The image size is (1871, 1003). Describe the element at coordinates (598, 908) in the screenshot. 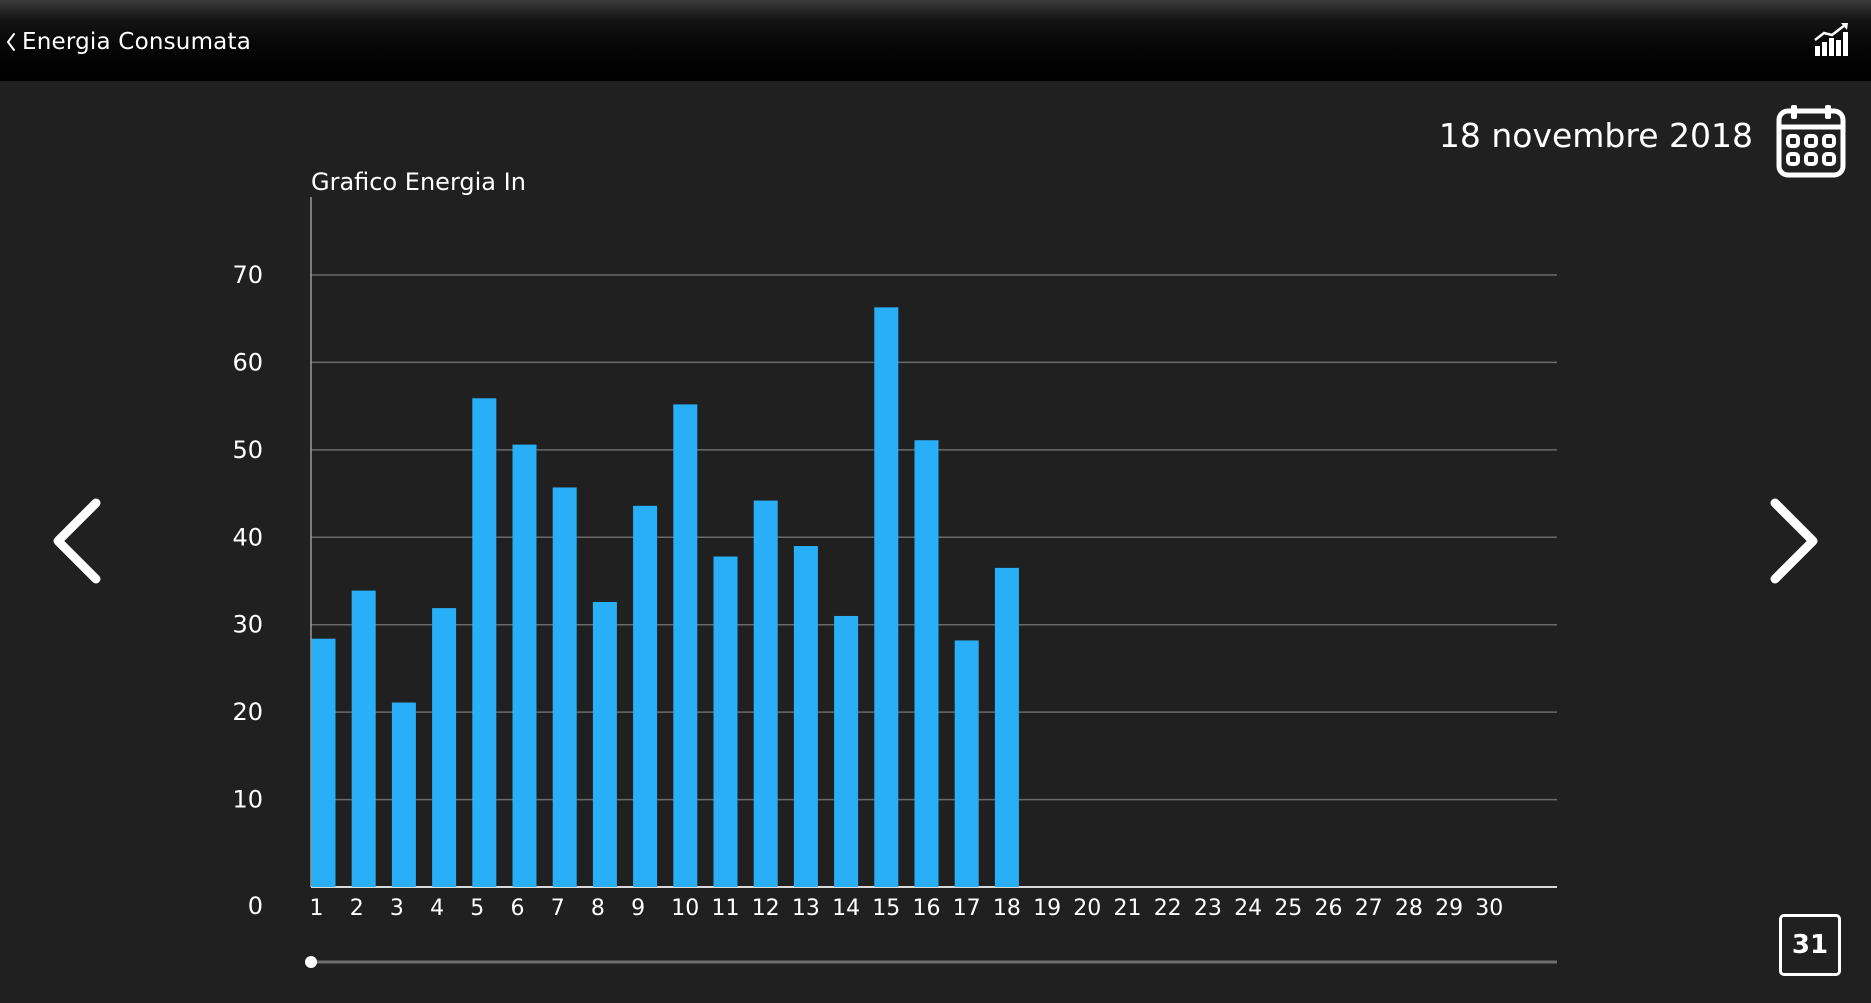

I see `x-tick-label: 8` at that location.